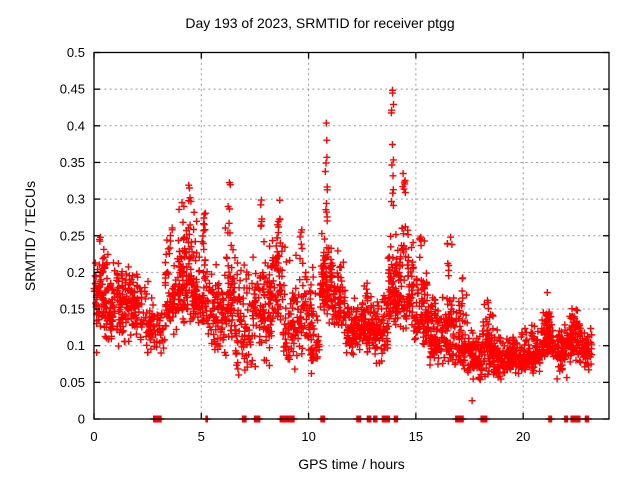 This screenshot has height=480, width=640. I want to click on x-axis-title: GPS time / hours, so click(351, 464).